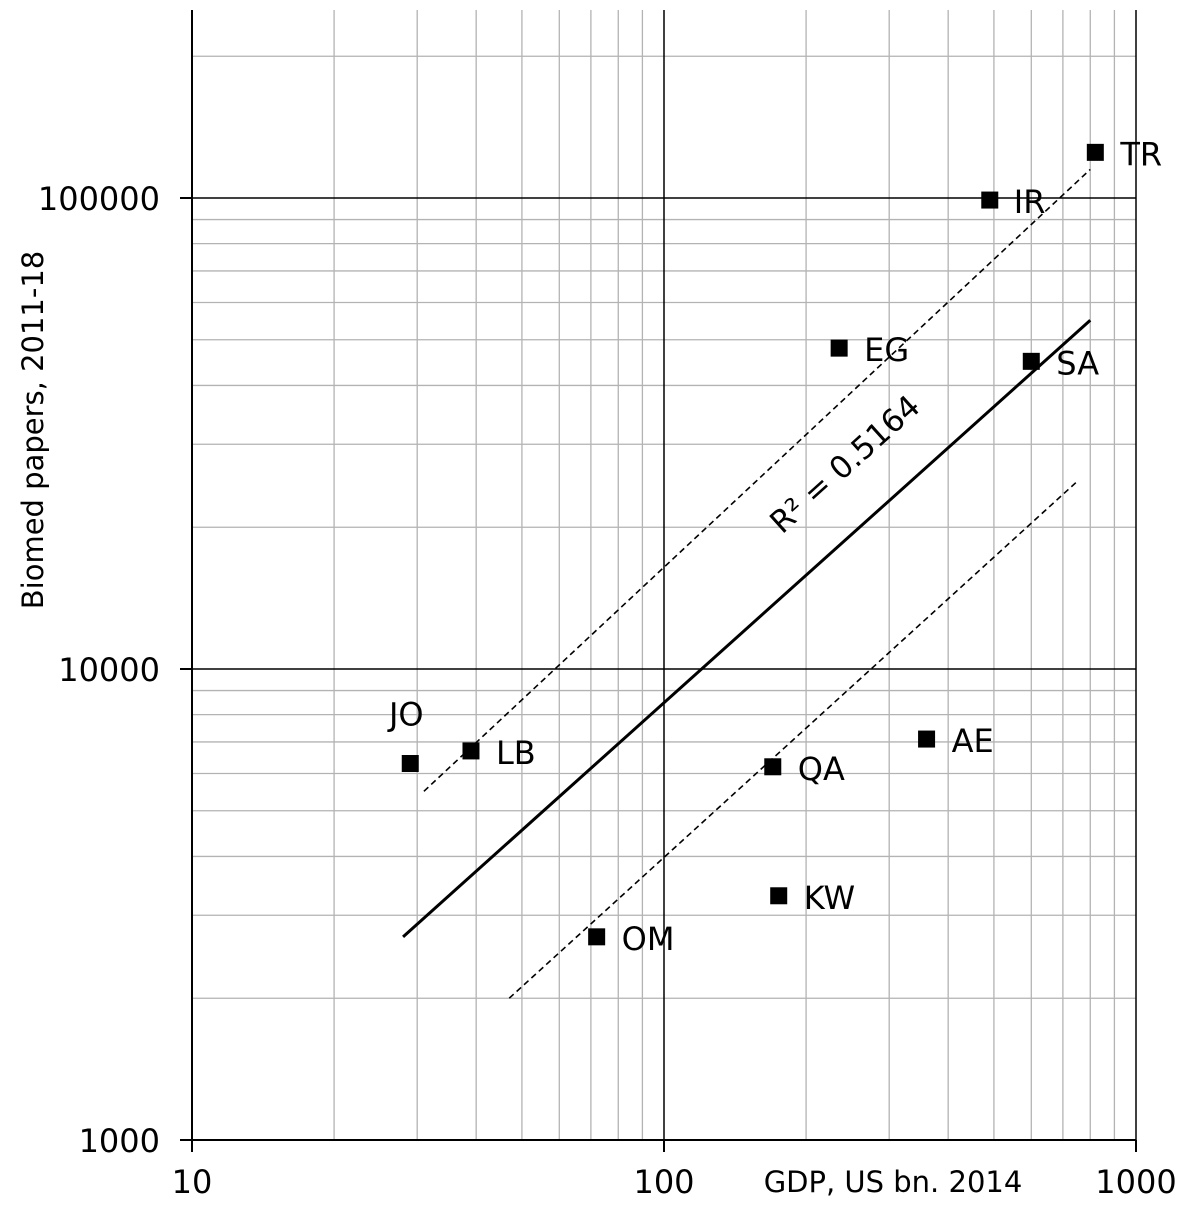 This screenshot has width=1190, height=1210. Describe the element at coordinates (410, 764) in the screenshot. I see `data-point-jo` at that location.